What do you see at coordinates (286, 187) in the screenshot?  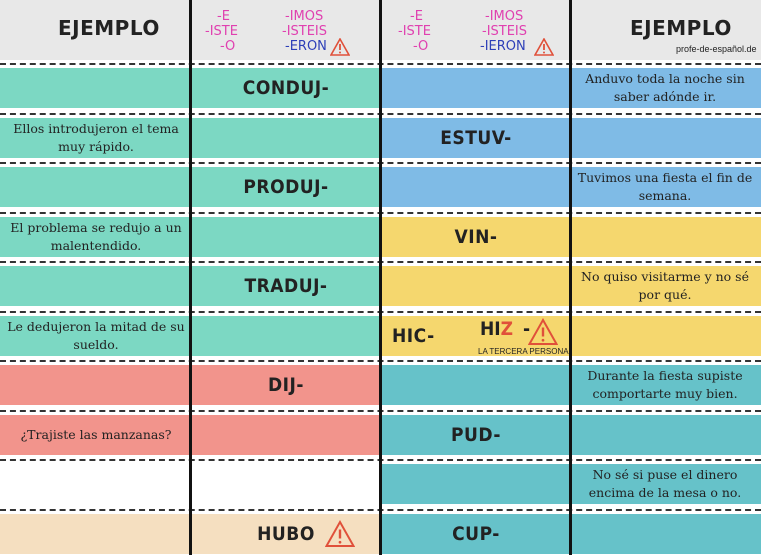 I see `left-stem: PRODUJ-` at bounding box center [286, 187].